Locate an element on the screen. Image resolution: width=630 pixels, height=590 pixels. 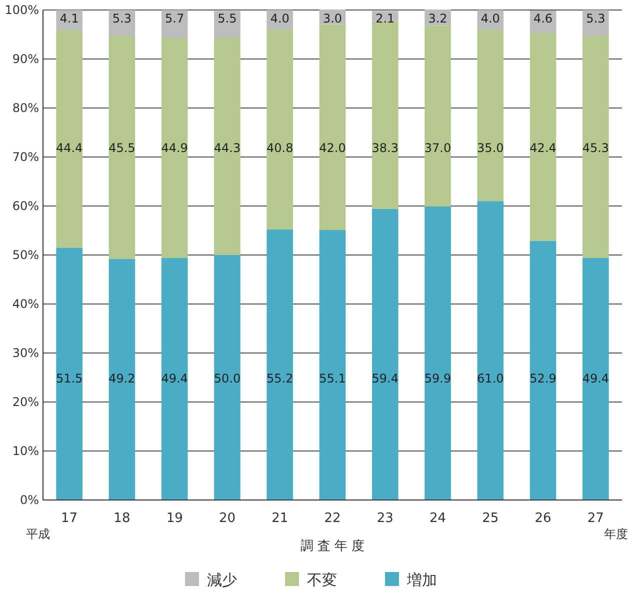
x-tick-label: 26 is located at coordinates (543, 518).